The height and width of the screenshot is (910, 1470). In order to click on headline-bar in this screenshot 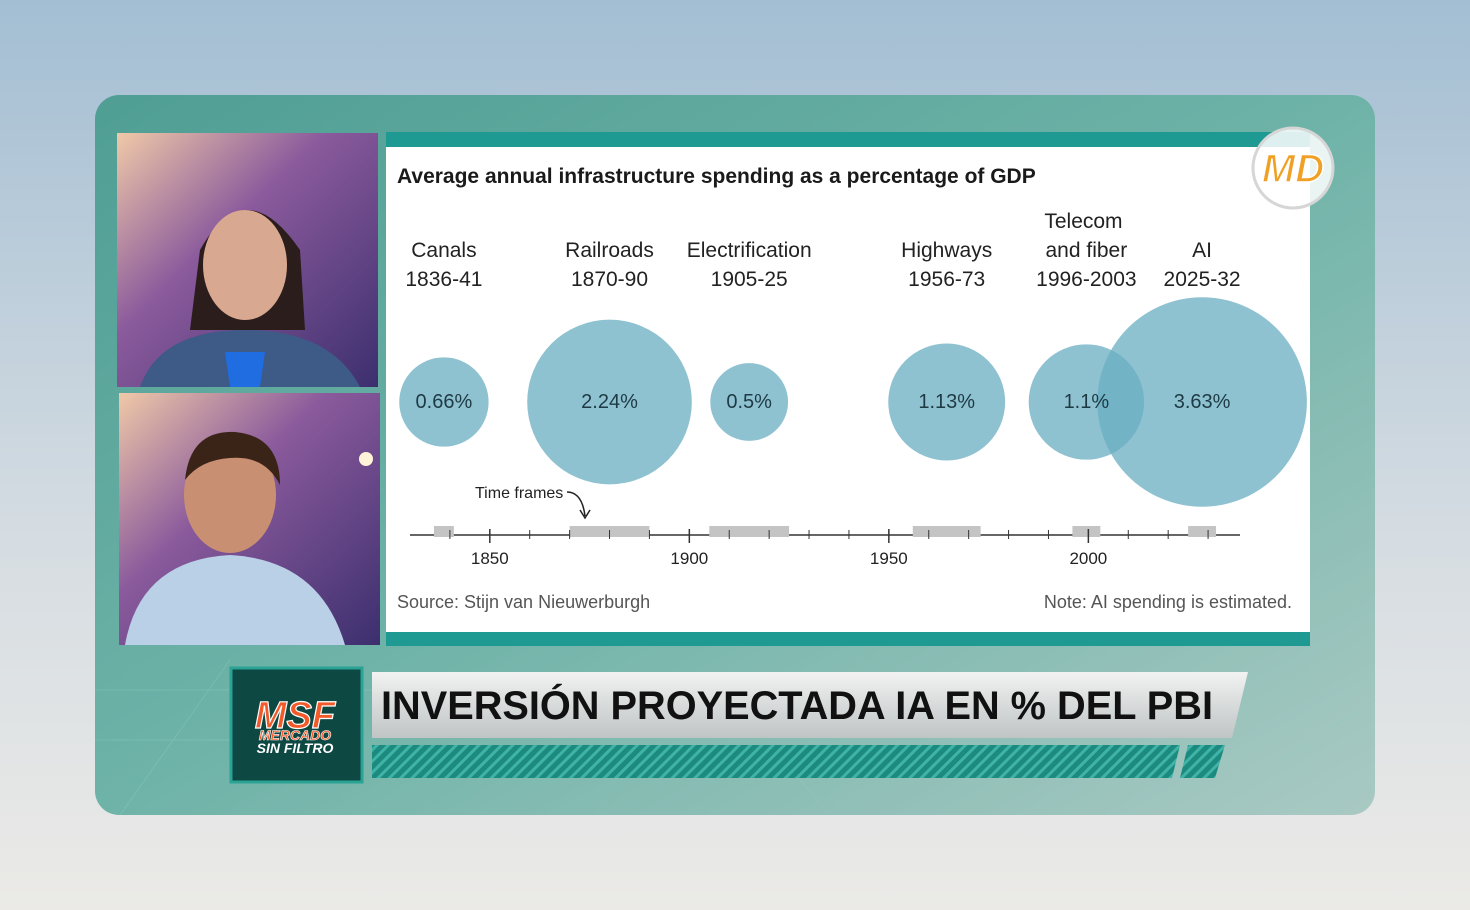, I will do `click(810, 705)`.